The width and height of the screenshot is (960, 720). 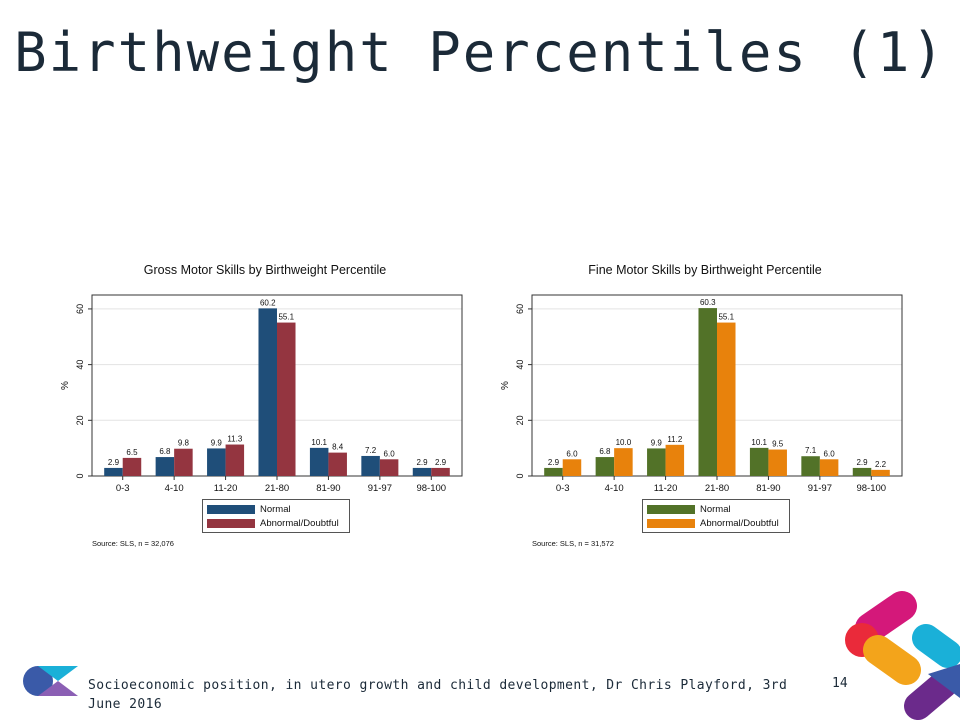 I want to click on data-label: 7.1, so click(x=811, y=450).